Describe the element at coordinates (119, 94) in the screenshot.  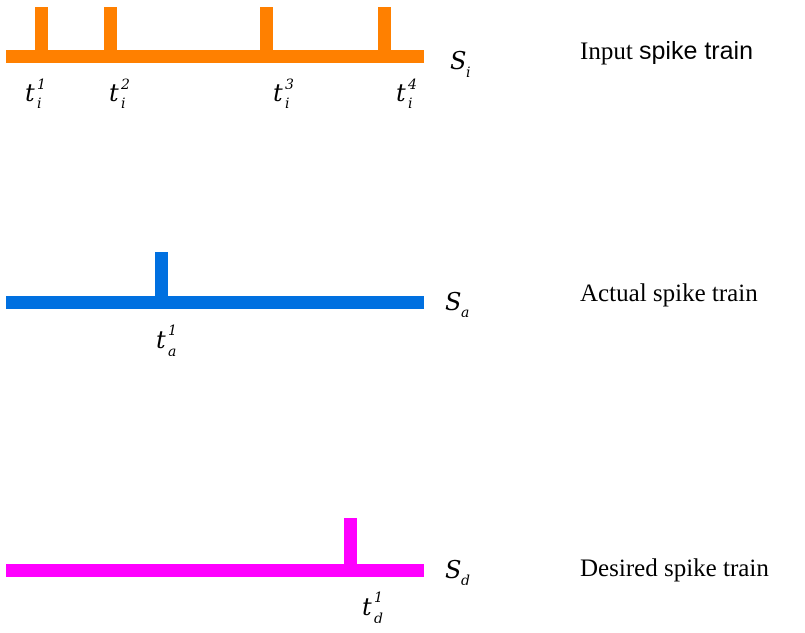
I see `input-spike-2-label: t 2 i` at that location.